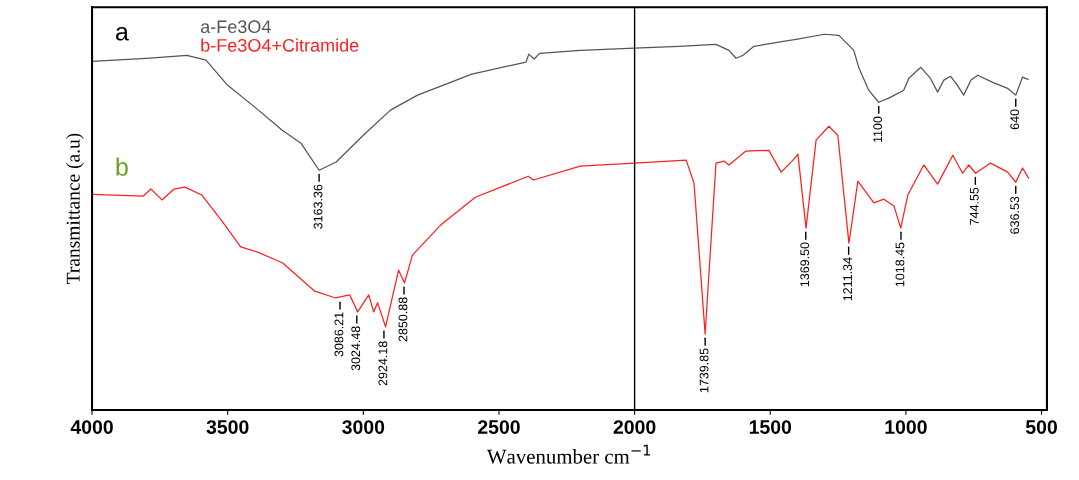 The image size is (1079, 480). I want to click on annotation: b, so click(122, 166).